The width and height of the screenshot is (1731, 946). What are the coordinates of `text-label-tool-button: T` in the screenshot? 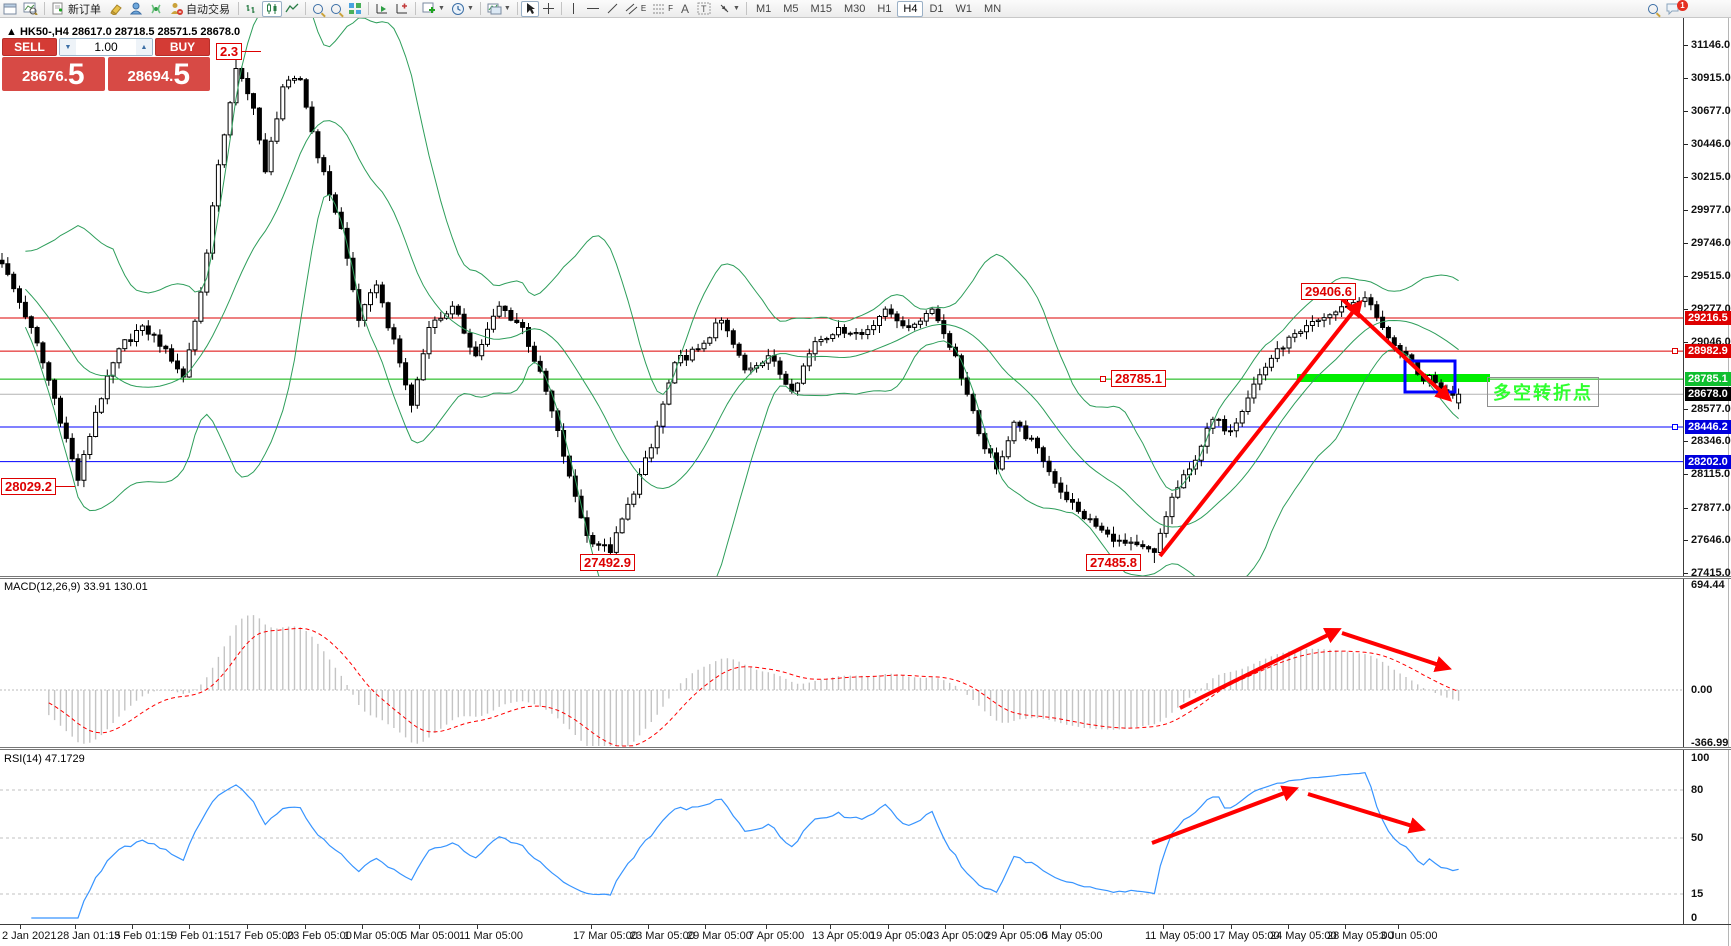 It's located at (704, 9).